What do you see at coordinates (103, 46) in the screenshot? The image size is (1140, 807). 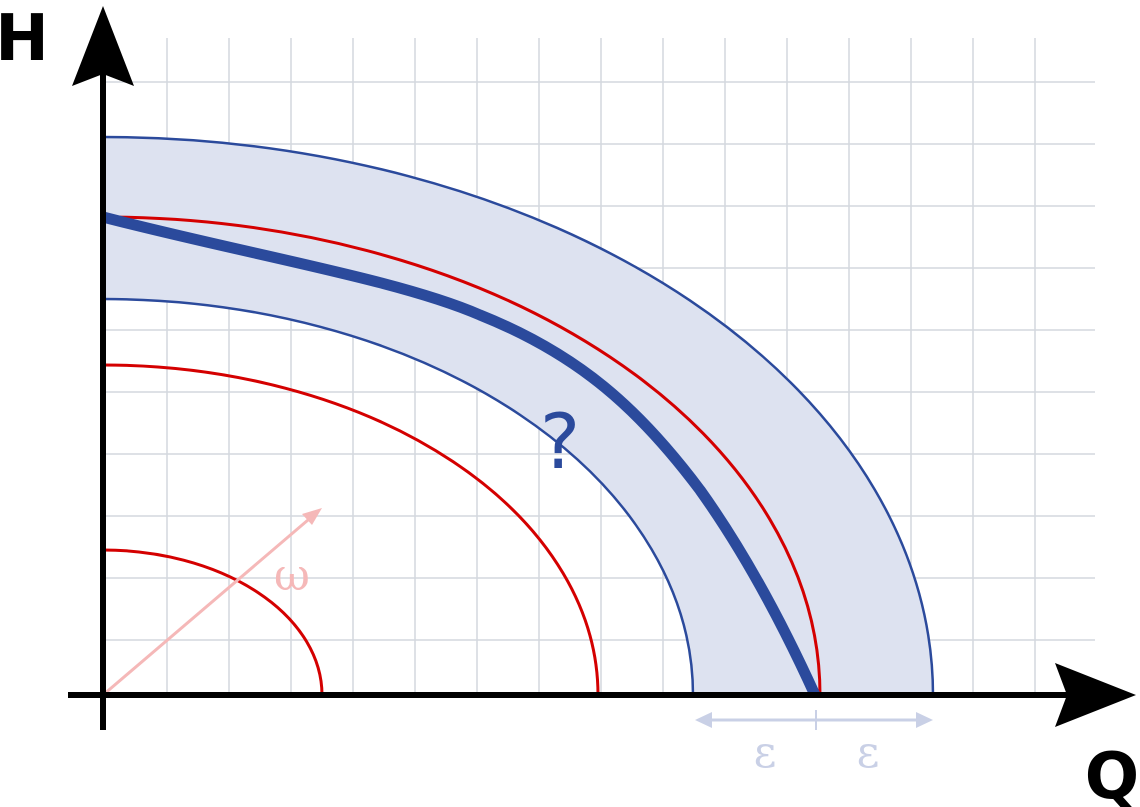 I see `y-axis-arrowhead` at bounding box center [103, 46].